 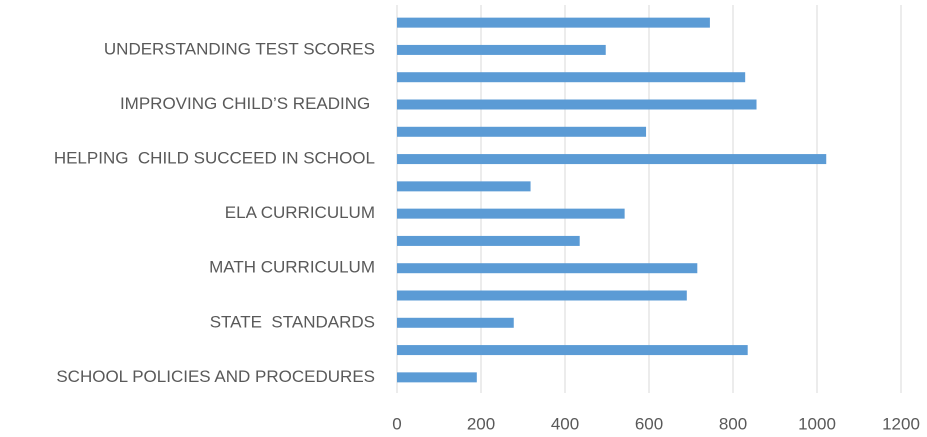 I want to click on x-tick-label: 1000, so click(x=817, y=423).